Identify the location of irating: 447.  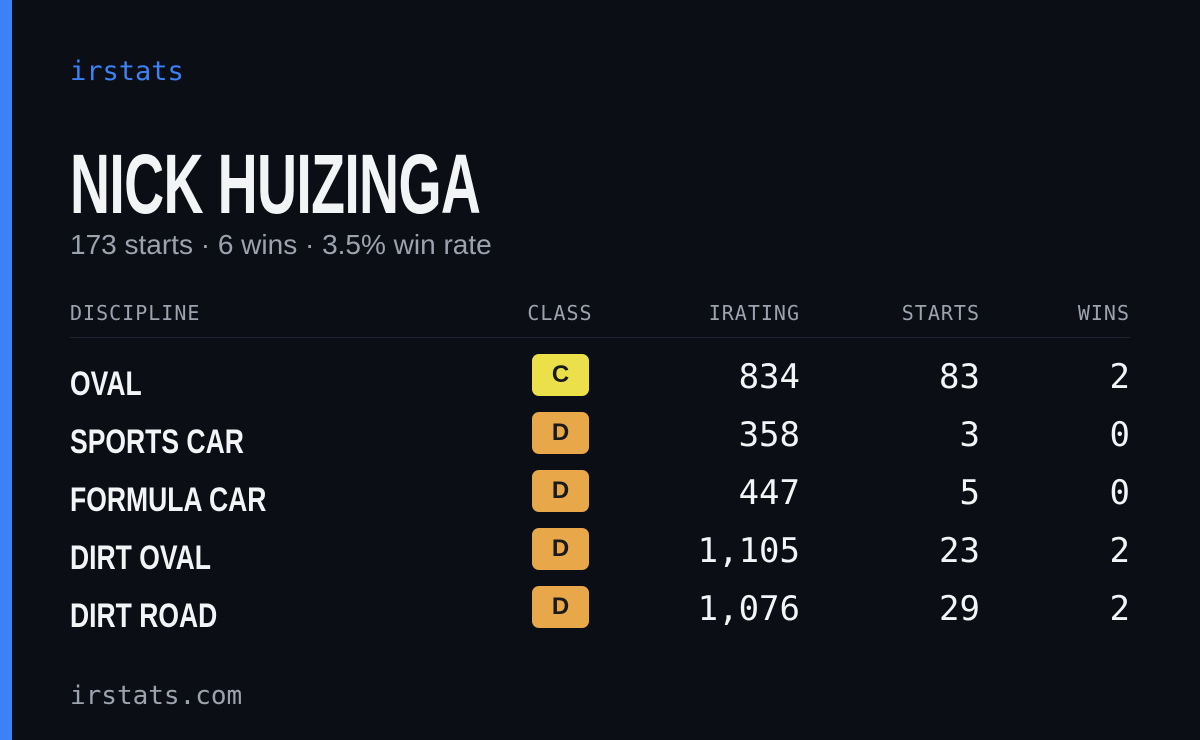
(769, 493).